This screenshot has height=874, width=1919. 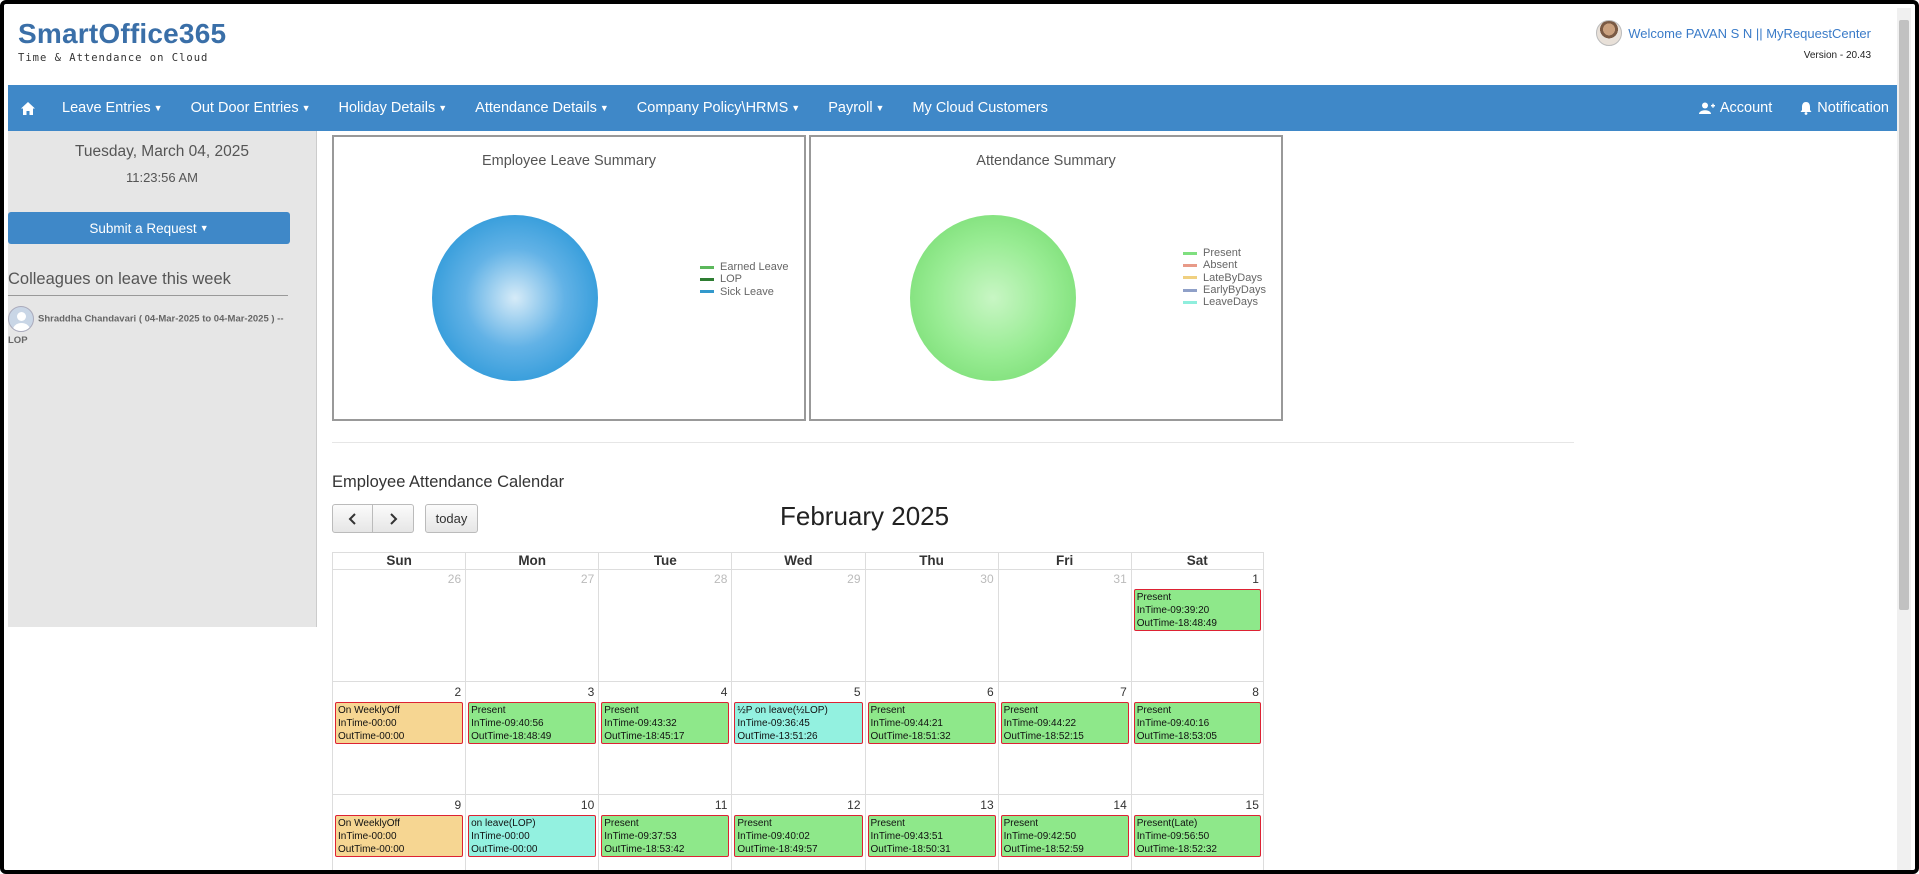 What do you see at coordinates (451, 518) in the screenshot?
I see `today-button: today` at bounding box center [451, 518].